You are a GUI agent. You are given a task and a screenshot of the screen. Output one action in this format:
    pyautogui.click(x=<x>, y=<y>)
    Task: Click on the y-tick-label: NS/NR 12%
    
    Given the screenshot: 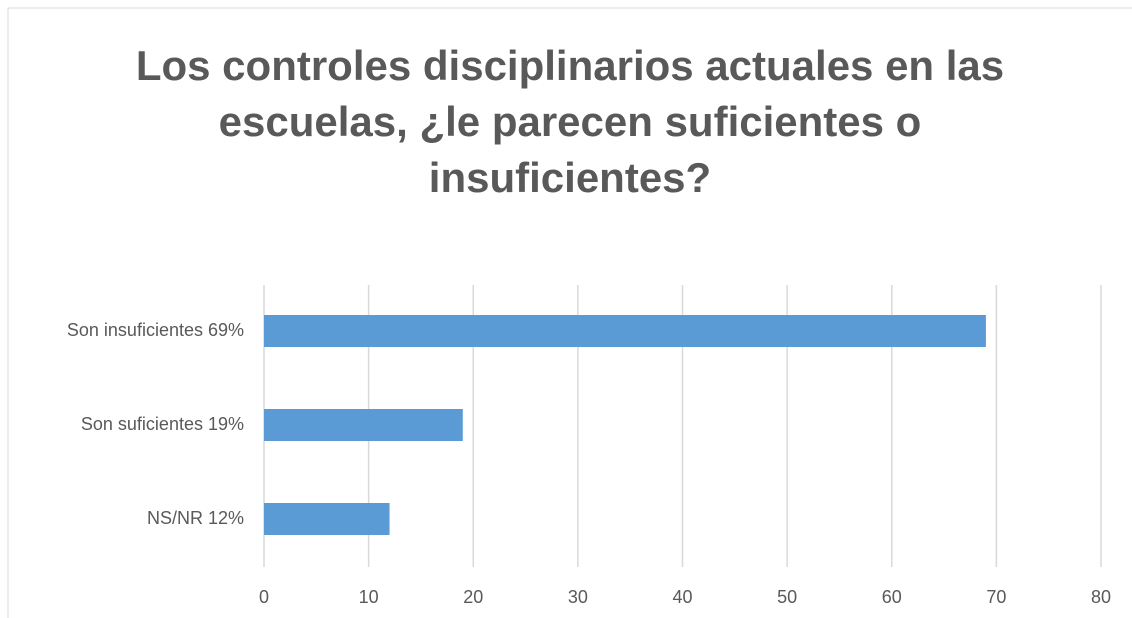 What is the action you would take?
    pyautogui.click(x=195, y=518)
    